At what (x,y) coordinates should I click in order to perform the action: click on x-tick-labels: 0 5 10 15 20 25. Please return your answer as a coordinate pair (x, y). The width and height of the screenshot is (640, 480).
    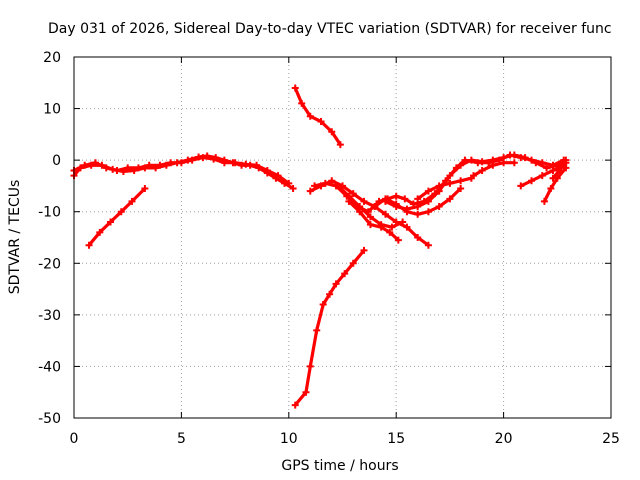
    Looking at the image, I should click on (345, 439).